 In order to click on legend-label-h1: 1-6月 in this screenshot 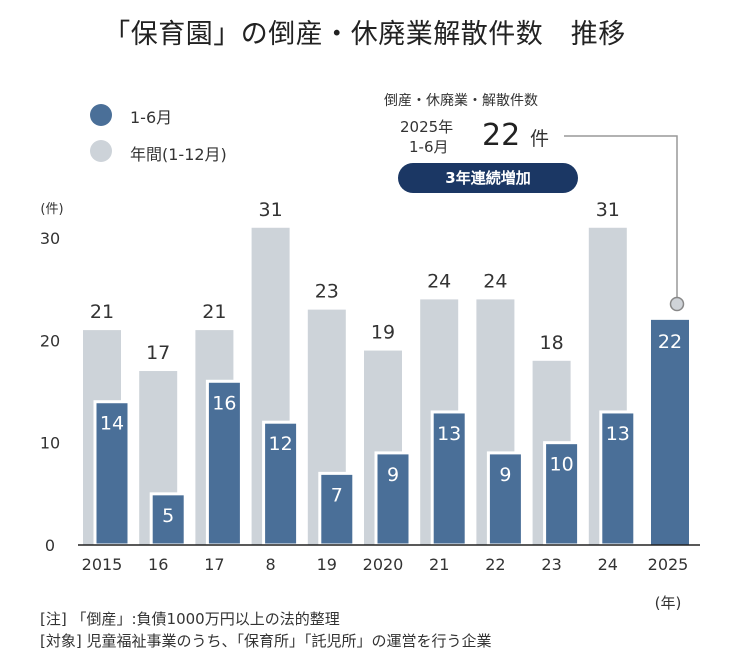, I will do `click(151, 117)`.